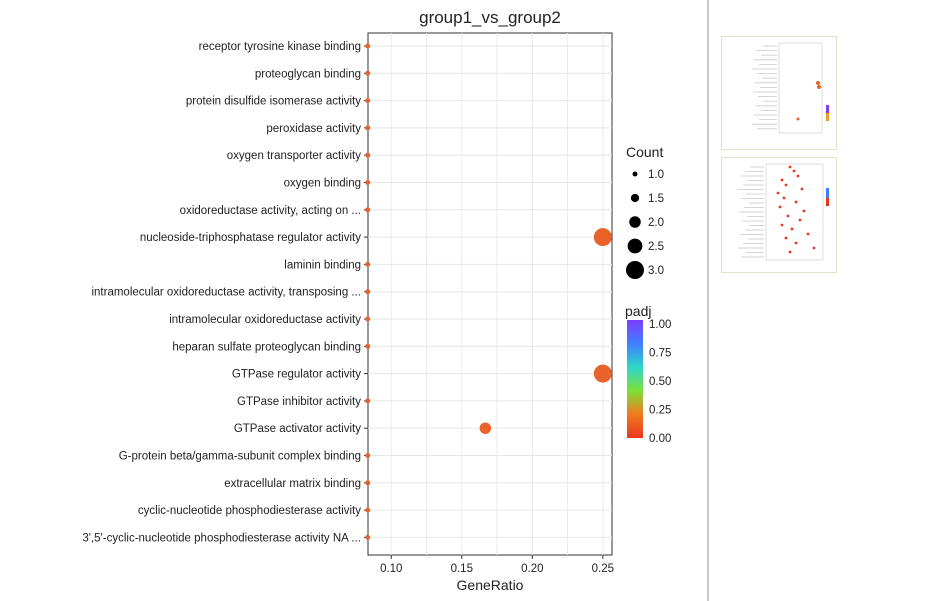 The height and width of the screenshot is (601, 940). I want to click on padj-legend-label: 0.50, so click(660, 382).